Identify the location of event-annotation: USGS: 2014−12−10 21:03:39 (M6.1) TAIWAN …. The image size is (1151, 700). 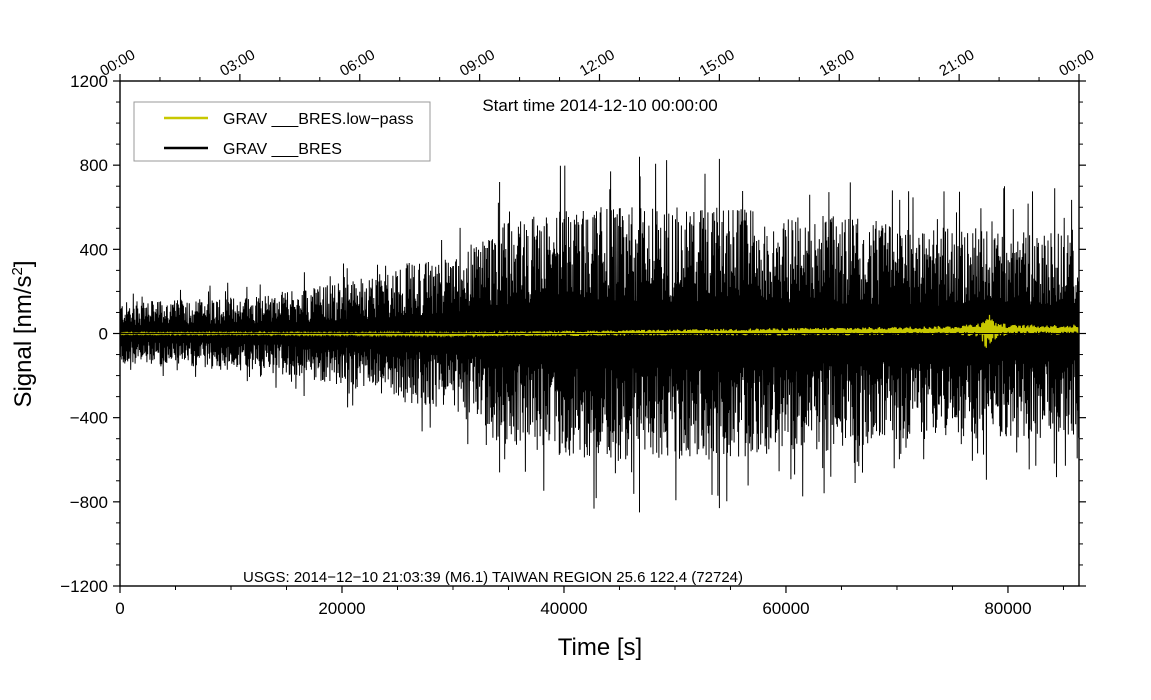
(493, 577).